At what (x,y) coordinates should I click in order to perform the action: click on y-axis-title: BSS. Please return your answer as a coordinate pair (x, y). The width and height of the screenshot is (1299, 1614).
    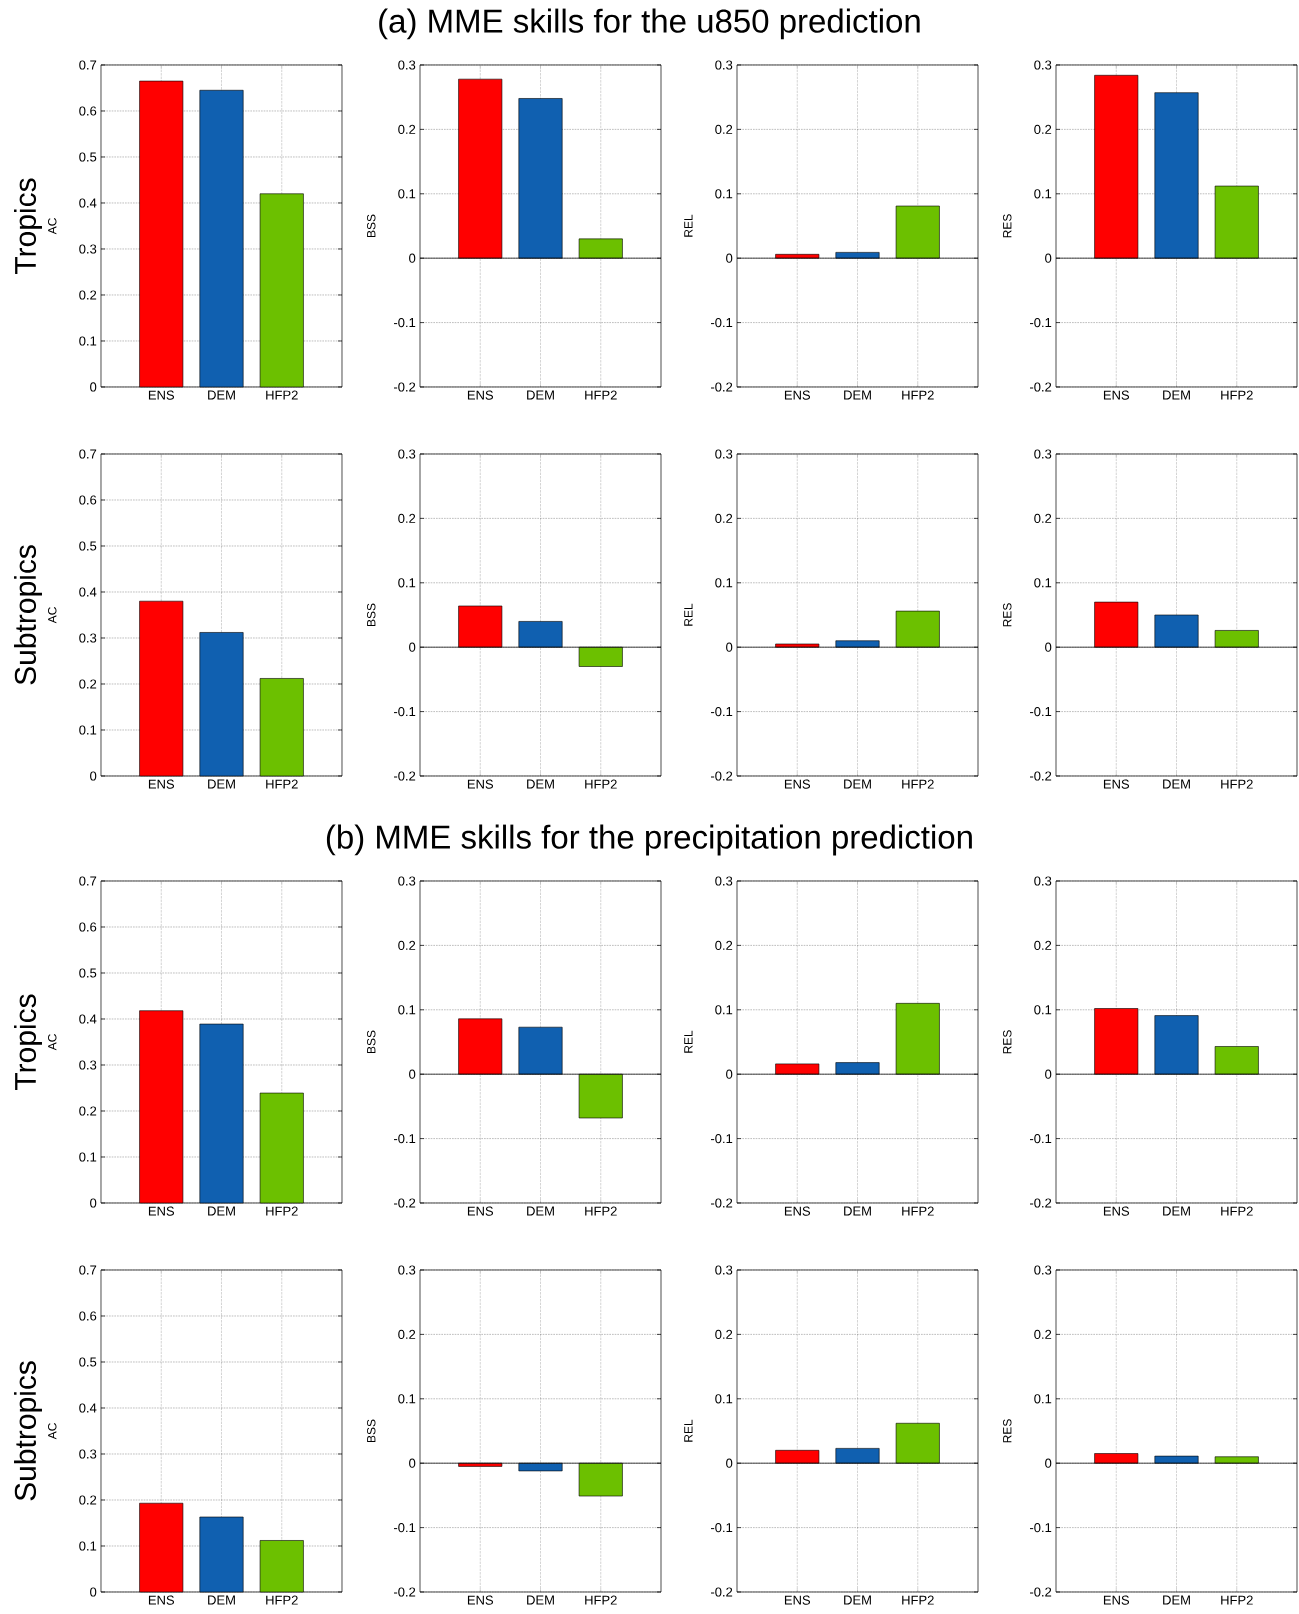
    Looking at the image, I should click on (371, 1431).